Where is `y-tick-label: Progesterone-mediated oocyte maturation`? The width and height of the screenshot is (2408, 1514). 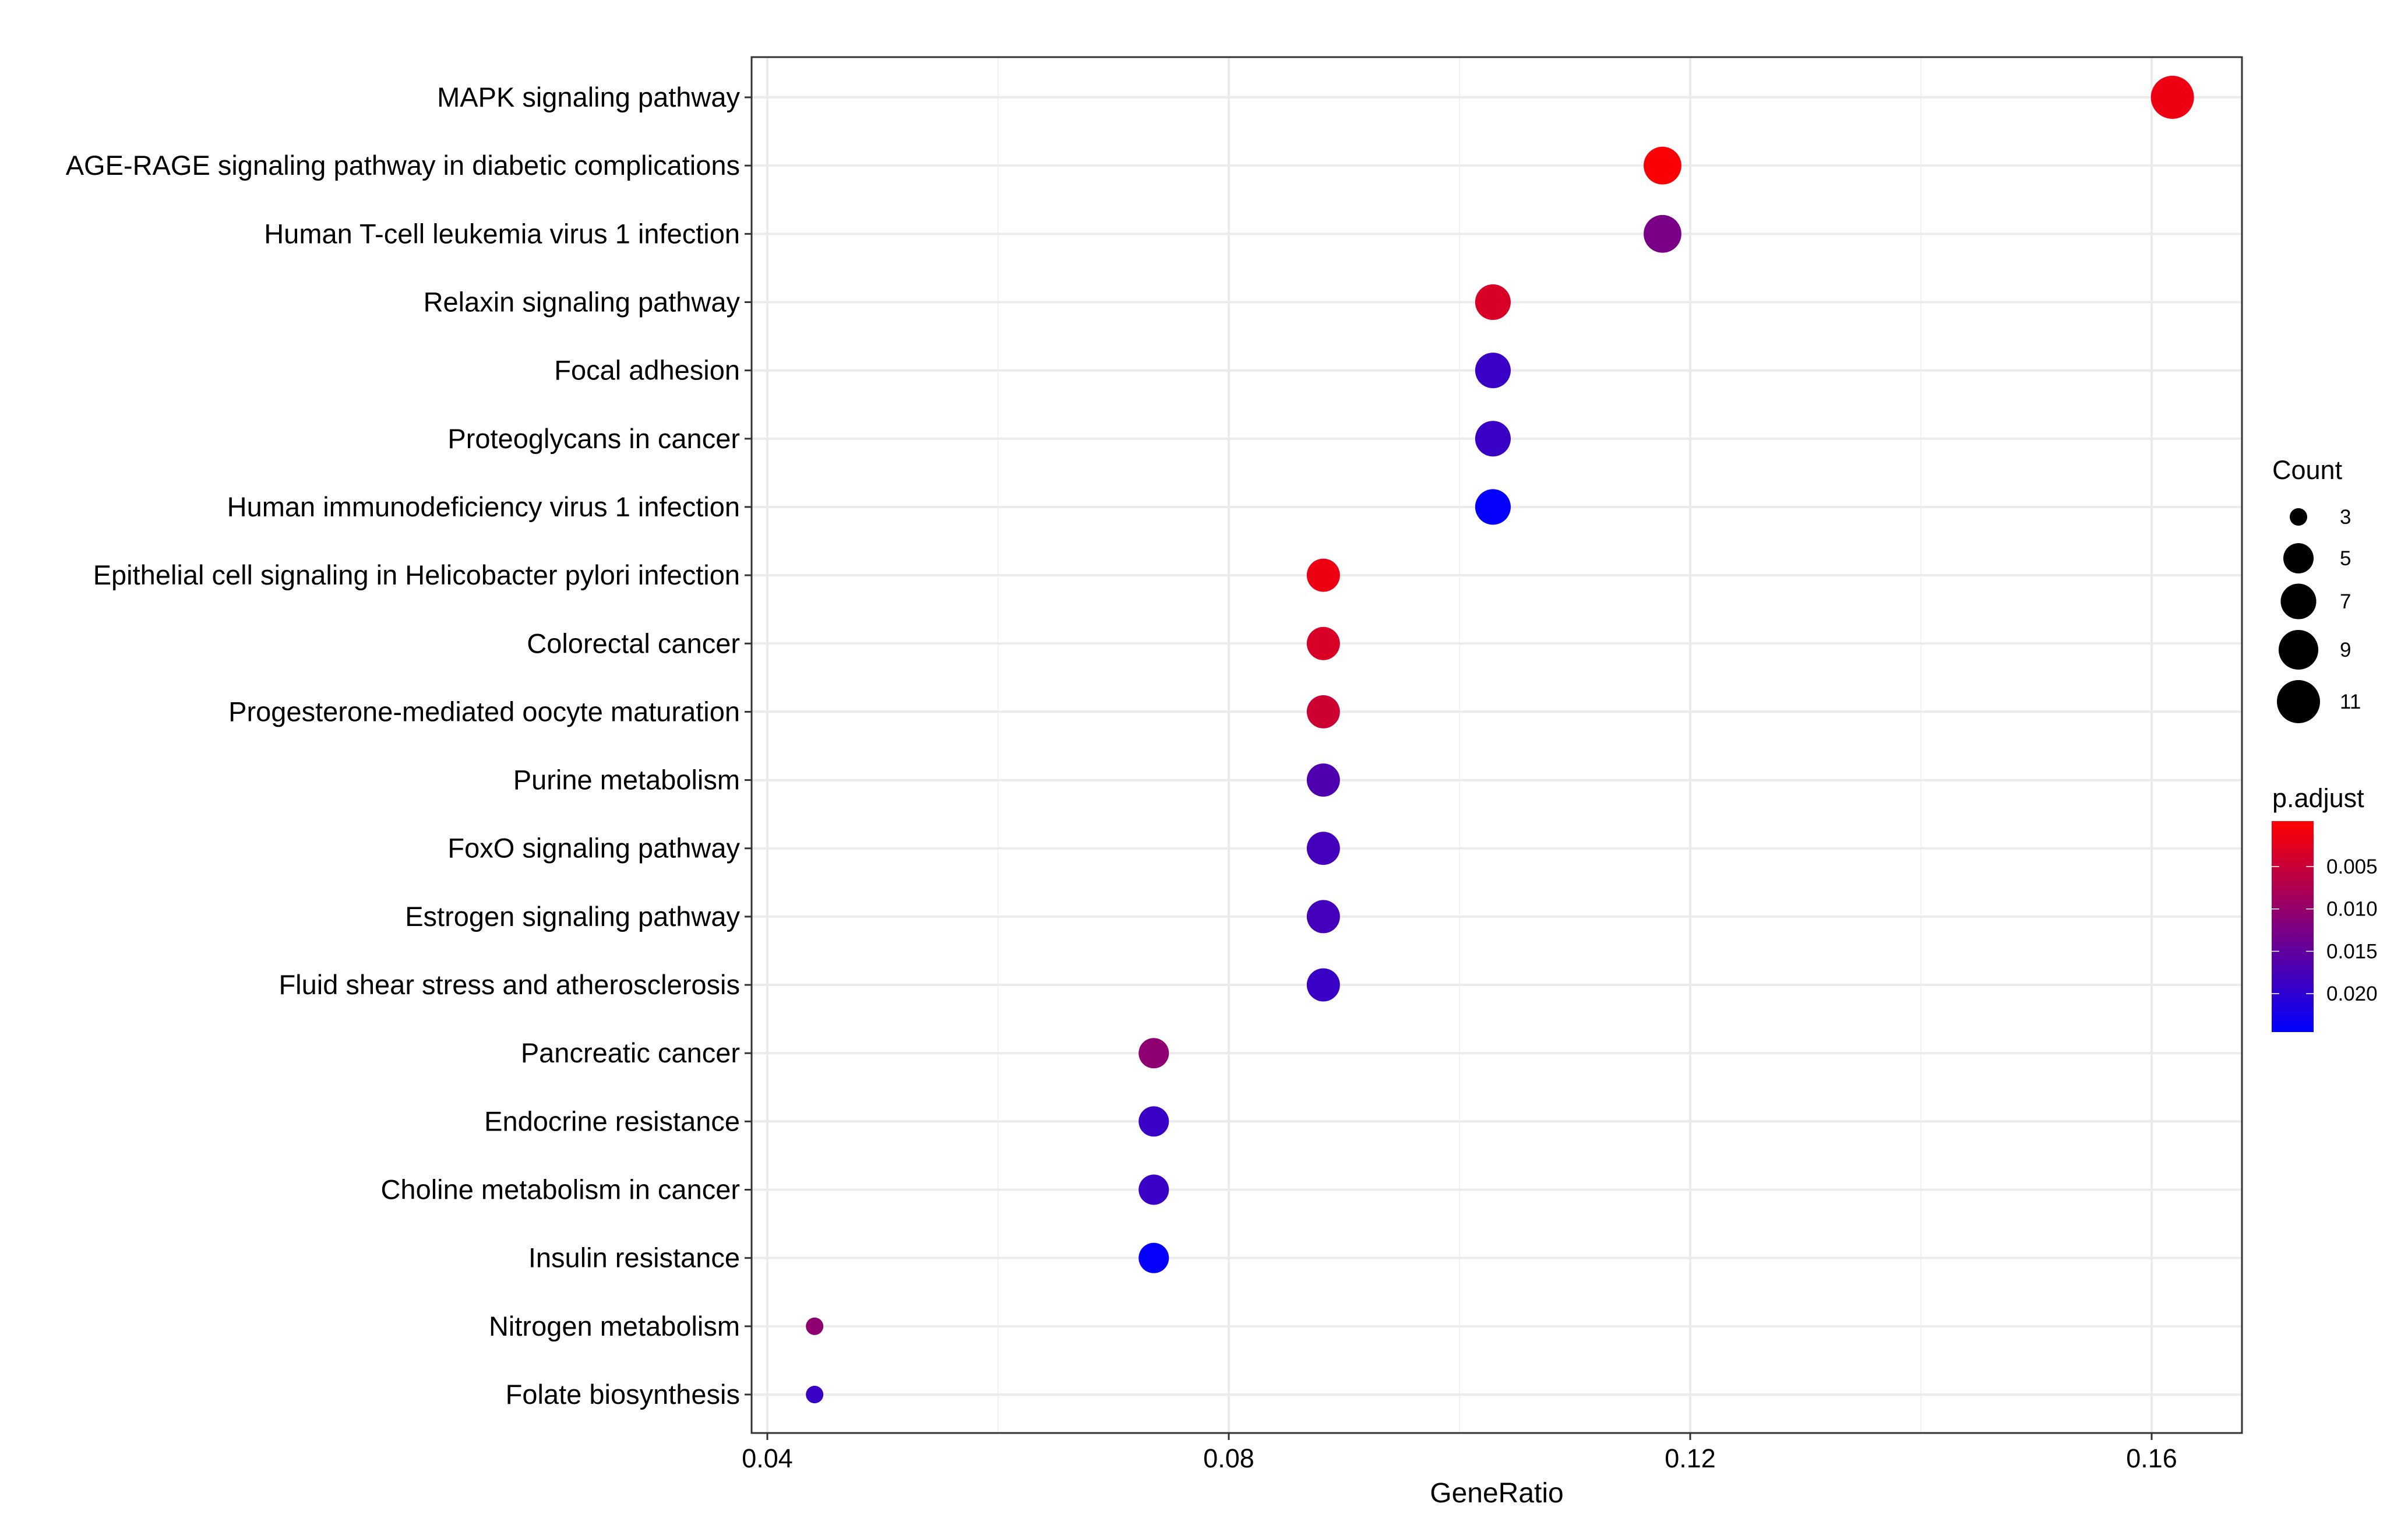
y-tick-label: Progesterone-mediated oocyte maturation is located at coordinates (484, 711).